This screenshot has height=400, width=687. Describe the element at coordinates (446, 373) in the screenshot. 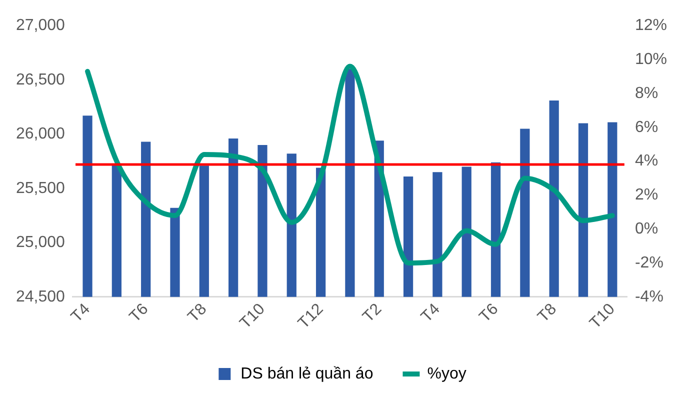

I see `legend-label: %yoy` at that location.